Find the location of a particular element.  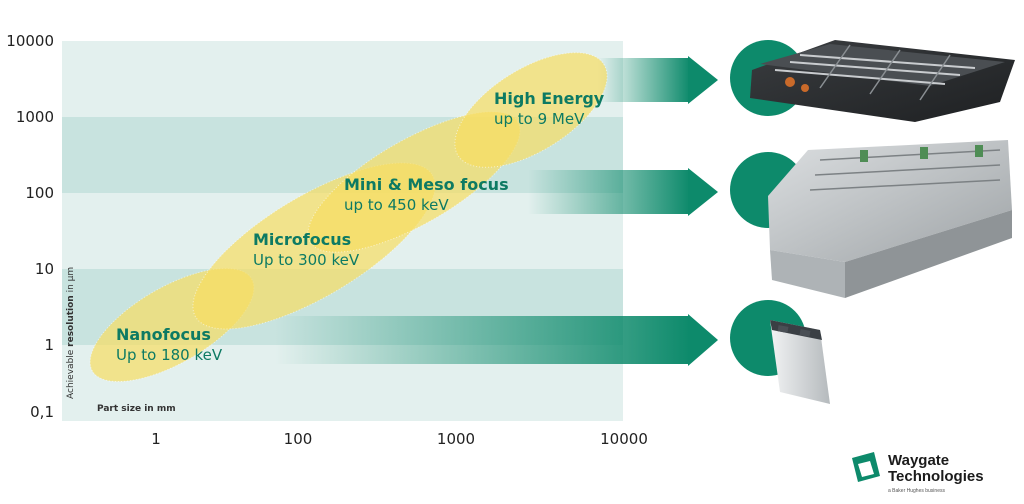

region-label-nanofocus: Nanofocus Up to 180 keV is located at coordinates (169, 345).